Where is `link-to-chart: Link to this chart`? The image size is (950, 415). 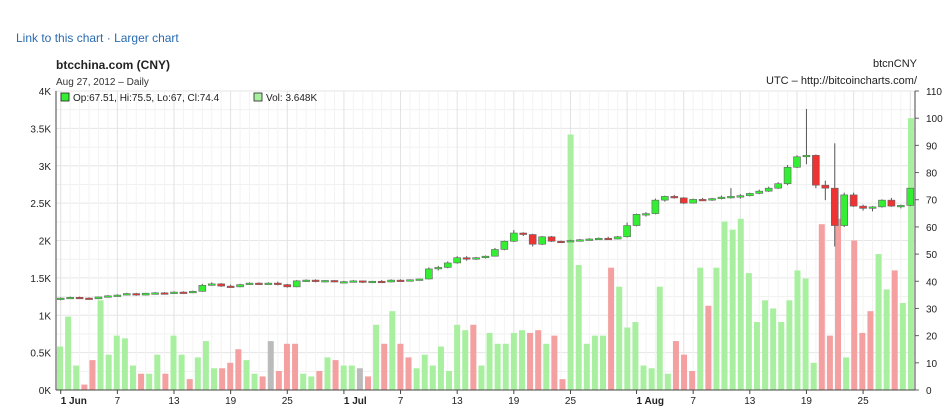
link-to-chart: Link to this chart is located at coordinates (60, 38).